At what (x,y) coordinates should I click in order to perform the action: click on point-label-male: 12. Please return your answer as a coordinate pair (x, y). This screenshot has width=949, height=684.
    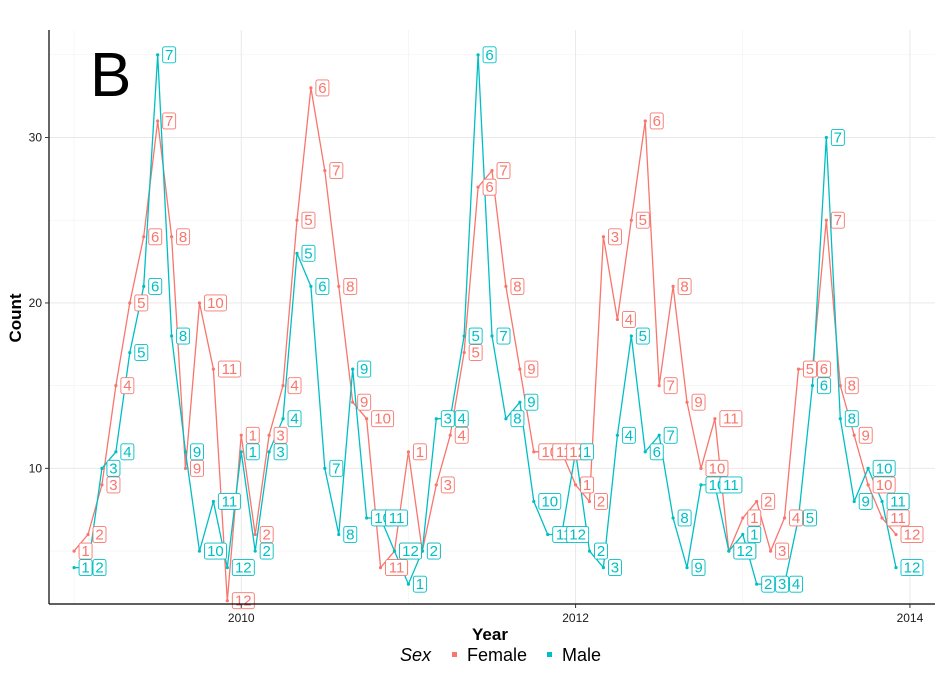
    Looking at the image, I should click on (578, 535).